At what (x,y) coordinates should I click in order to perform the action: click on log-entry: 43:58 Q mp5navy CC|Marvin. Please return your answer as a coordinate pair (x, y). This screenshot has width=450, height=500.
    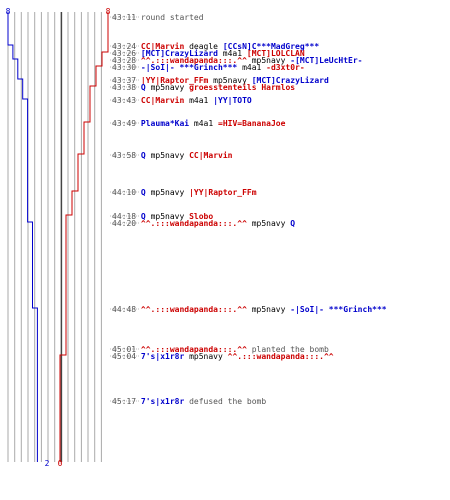
    Looking at the image, I should click on (172, 155).